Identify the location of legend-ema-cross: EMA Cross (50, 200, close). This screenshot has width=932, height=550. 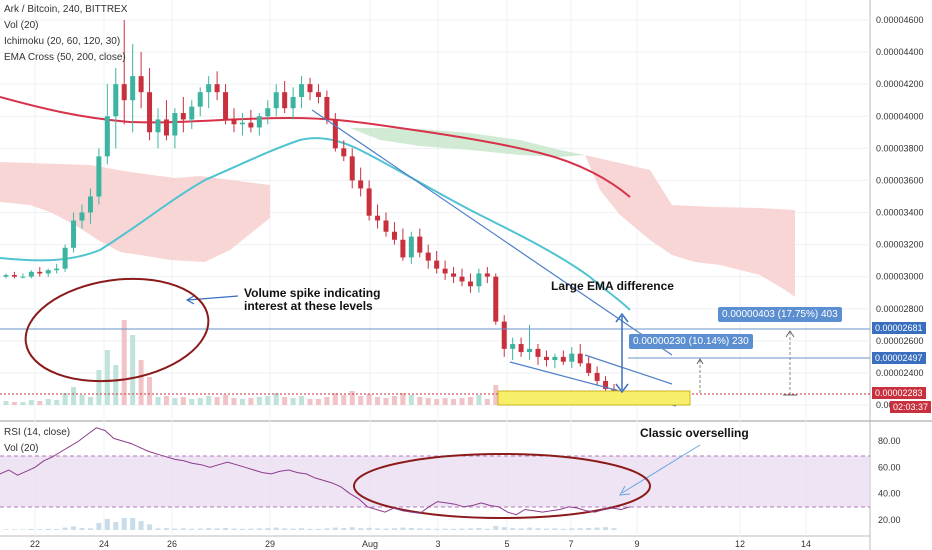
(65, 57).